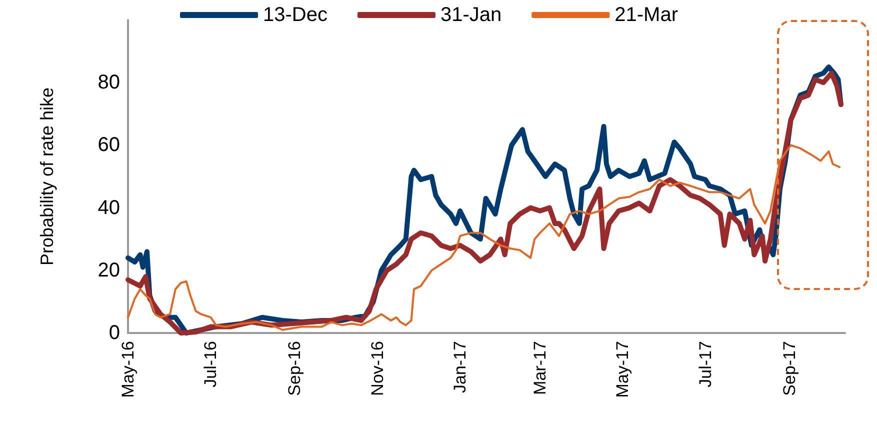 The width and height of the screenshot is (877, 429). What do you see at coordinates (109, 270) in the screenshot?
I see `y-tick-label: 20` at bounding box center [109, 270].